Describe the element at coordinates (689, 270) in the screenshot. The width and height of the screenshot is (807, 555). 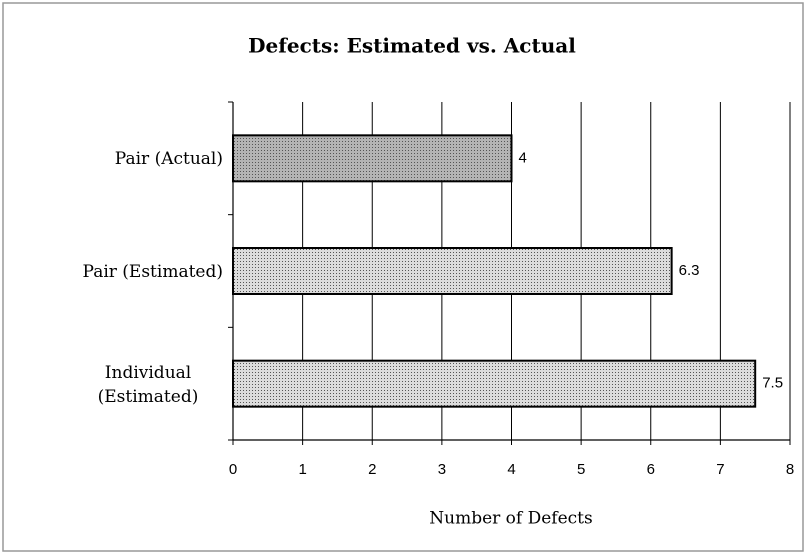
I see `data-label: 6.3` at that location.